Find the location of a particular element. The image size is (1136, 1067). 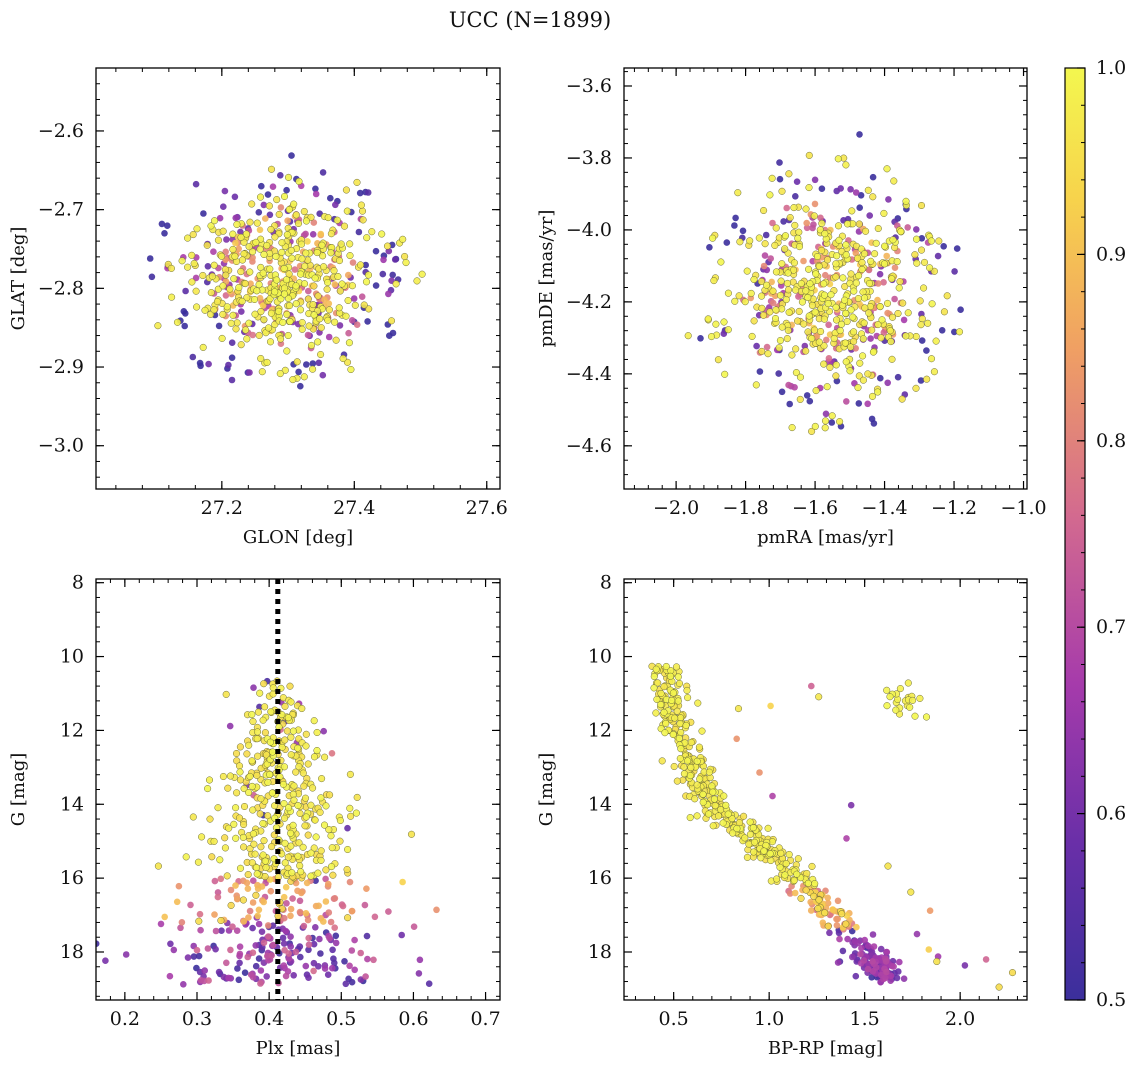

x-tick-label: 0.4 is located at coordinates (269, 1019).